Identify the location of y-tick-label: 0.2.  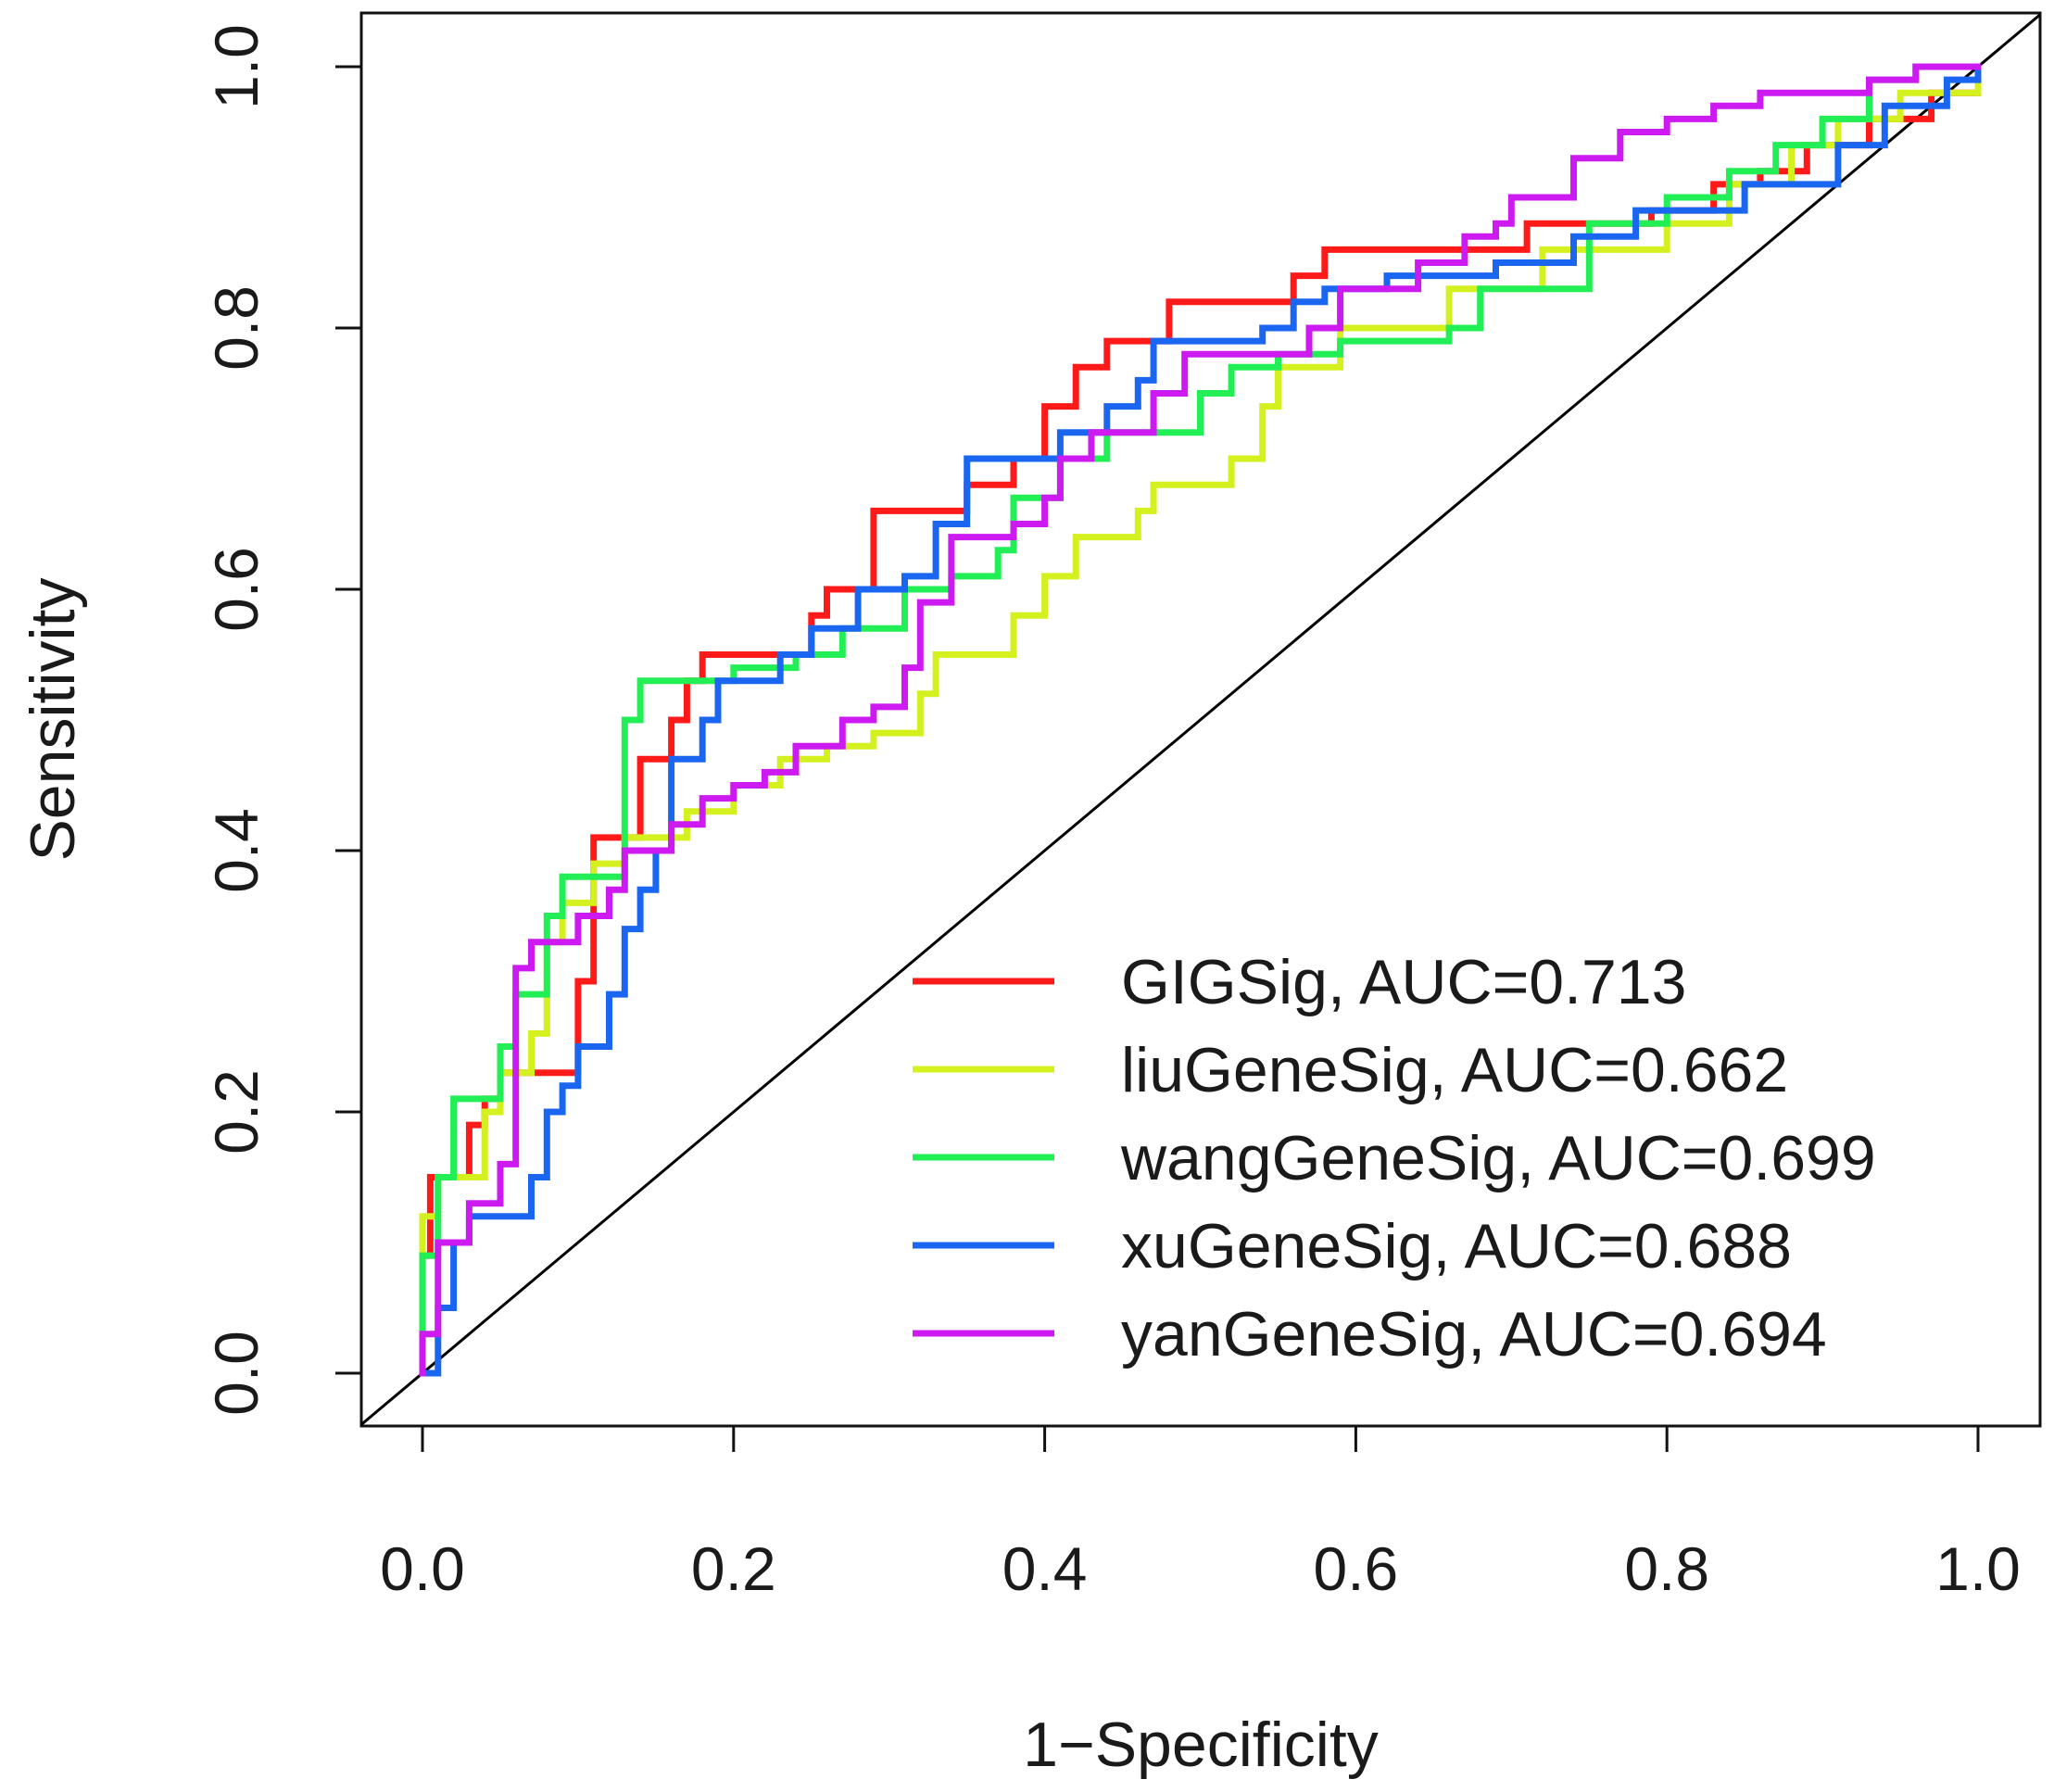
(236, 1112).